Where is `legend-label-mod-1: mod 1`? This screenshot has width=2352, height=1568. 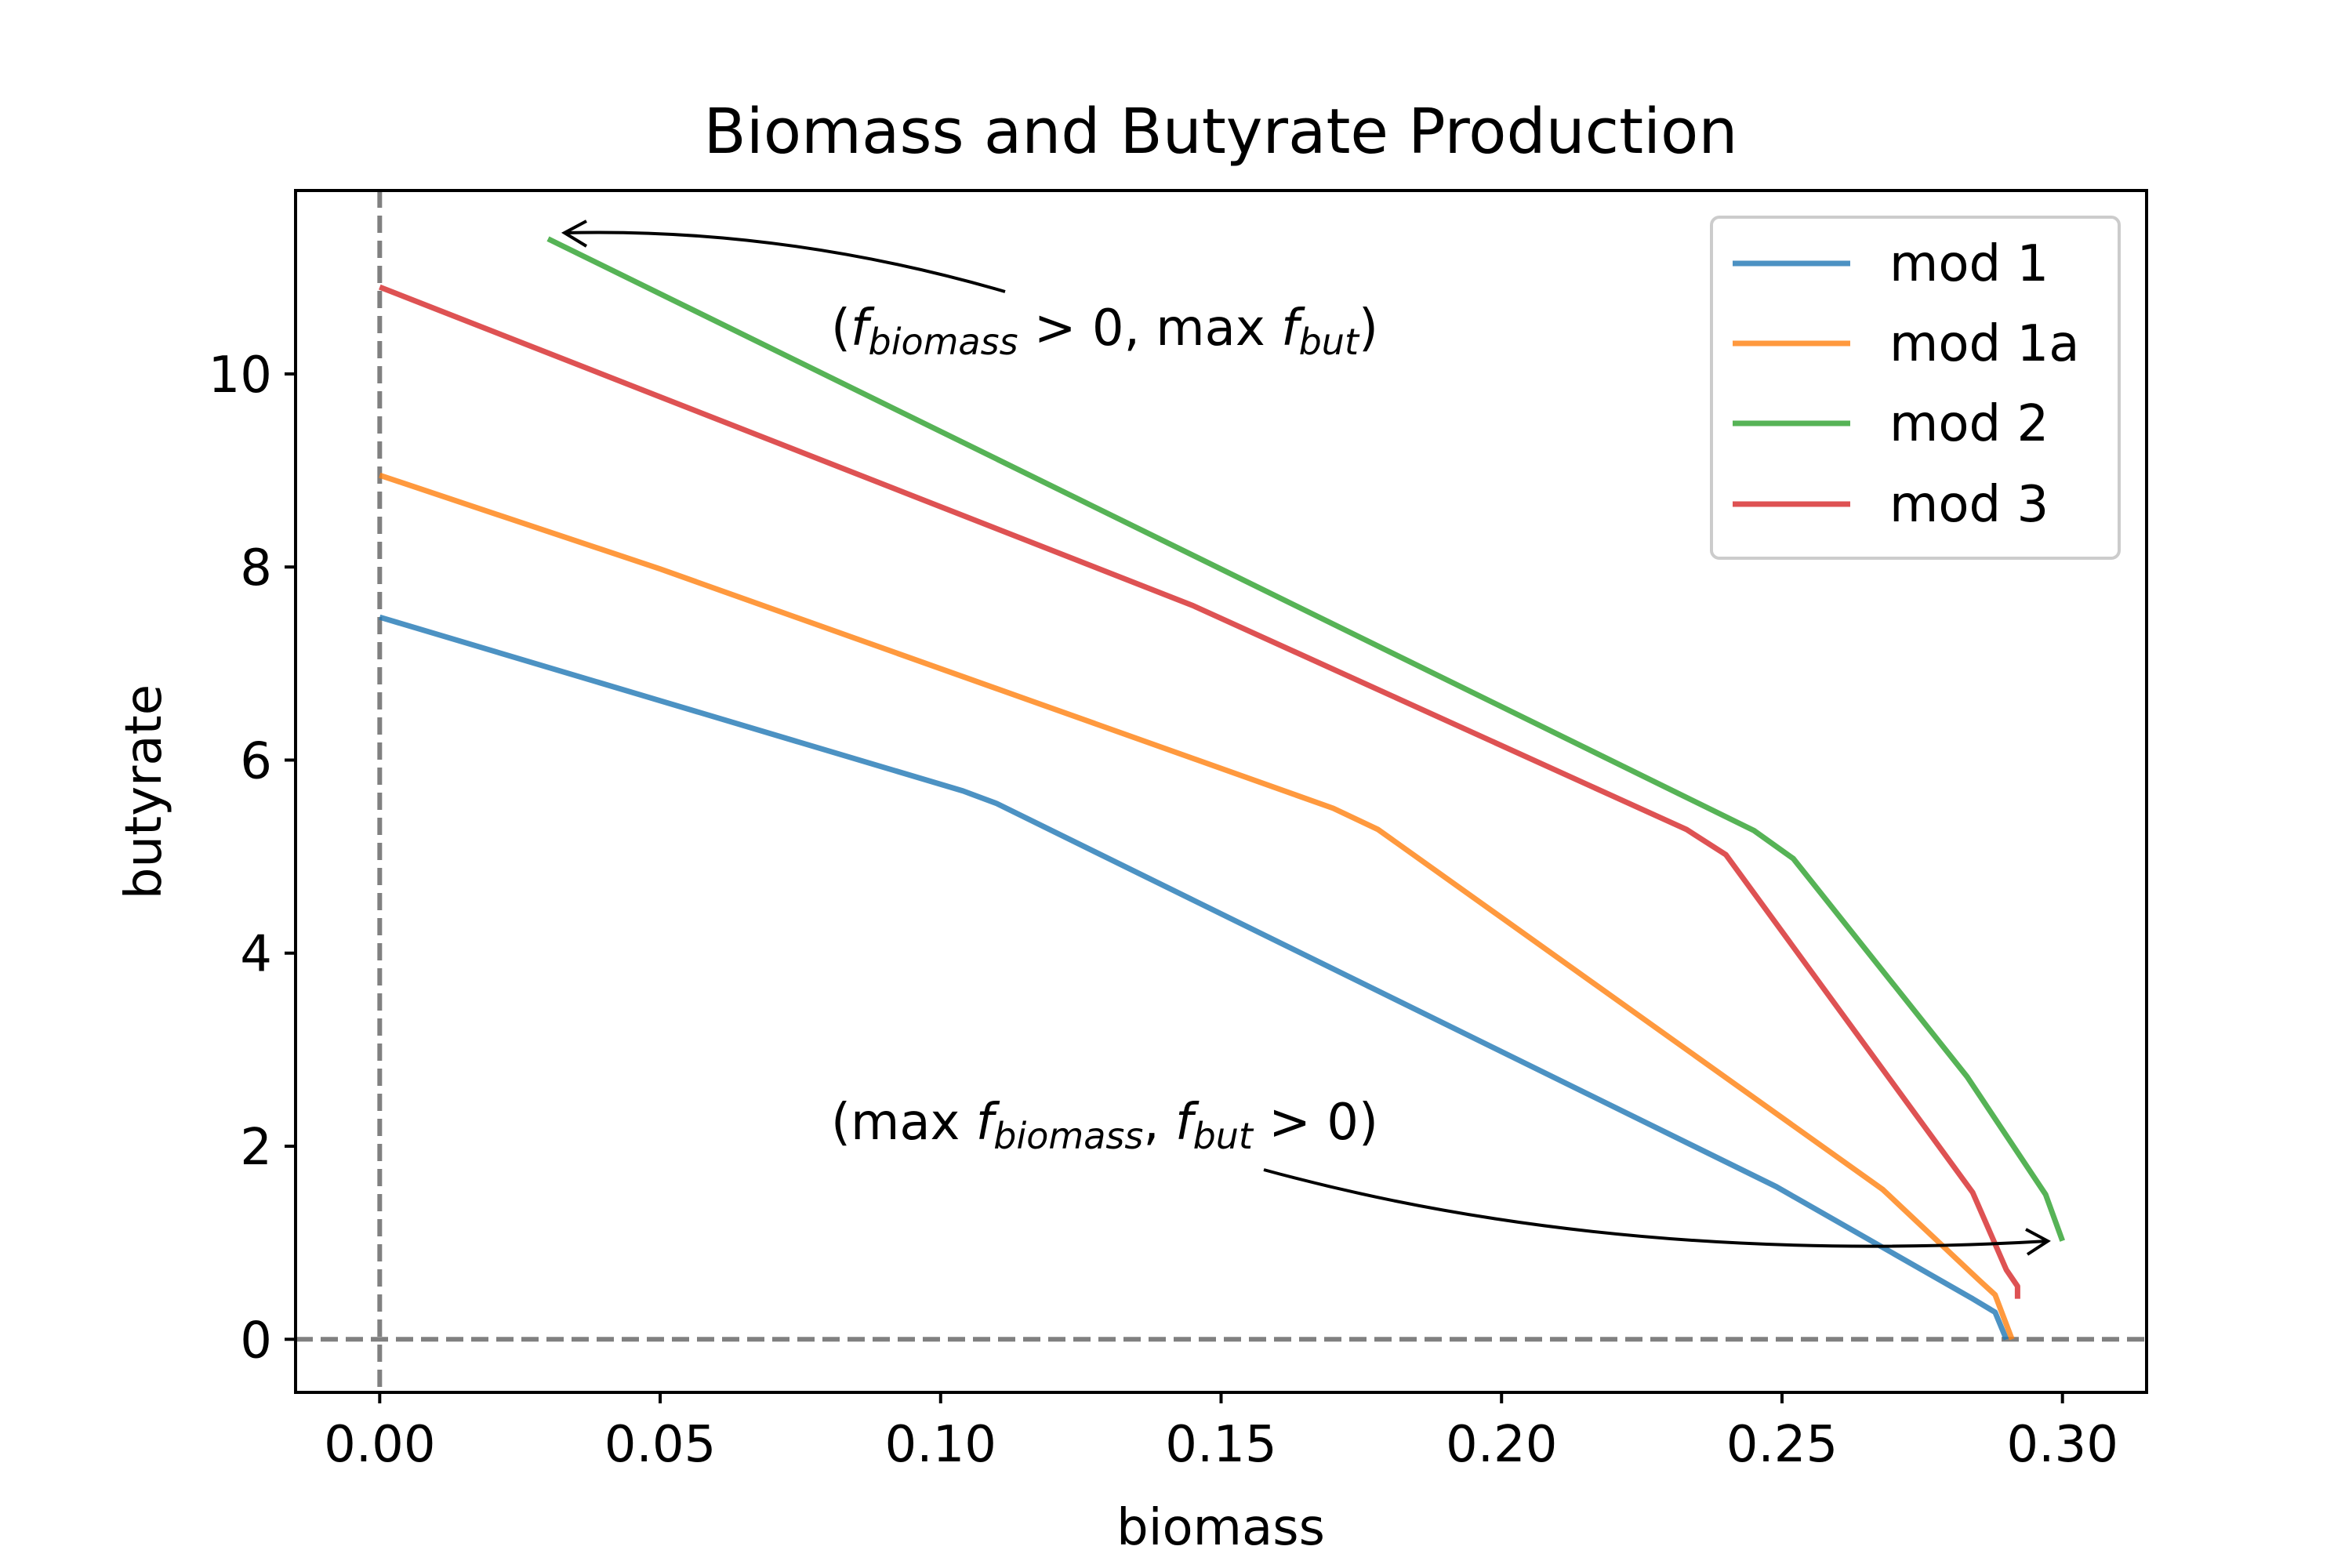 legend-label-mod-1: mod 1 is located at coordinates (1969, 264).